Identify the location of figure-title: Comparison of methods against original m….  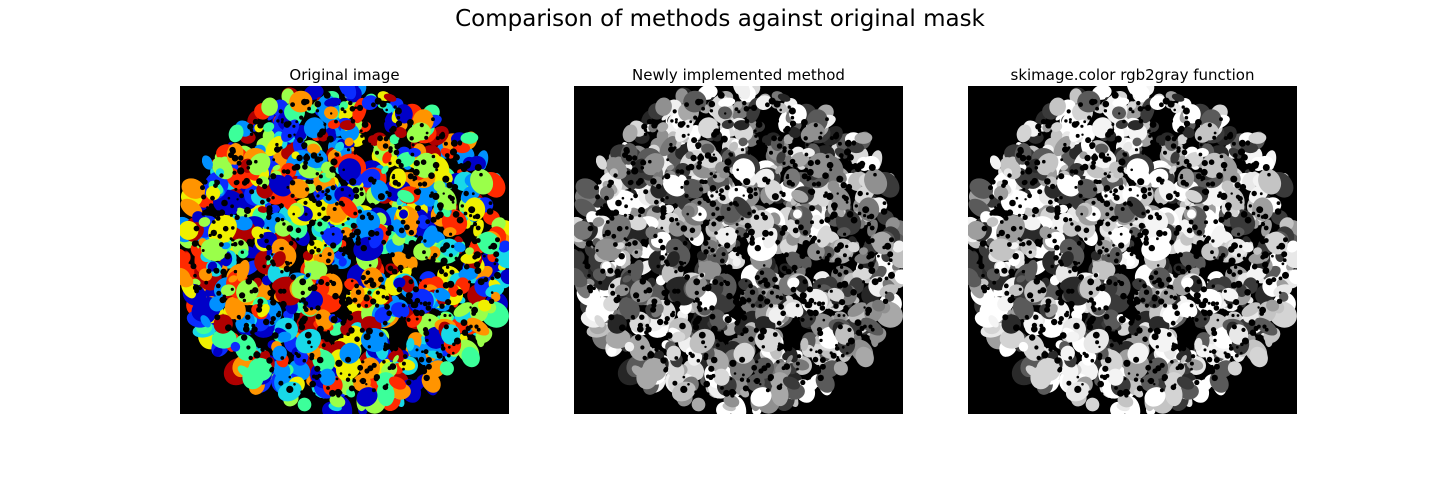
(720, 19).